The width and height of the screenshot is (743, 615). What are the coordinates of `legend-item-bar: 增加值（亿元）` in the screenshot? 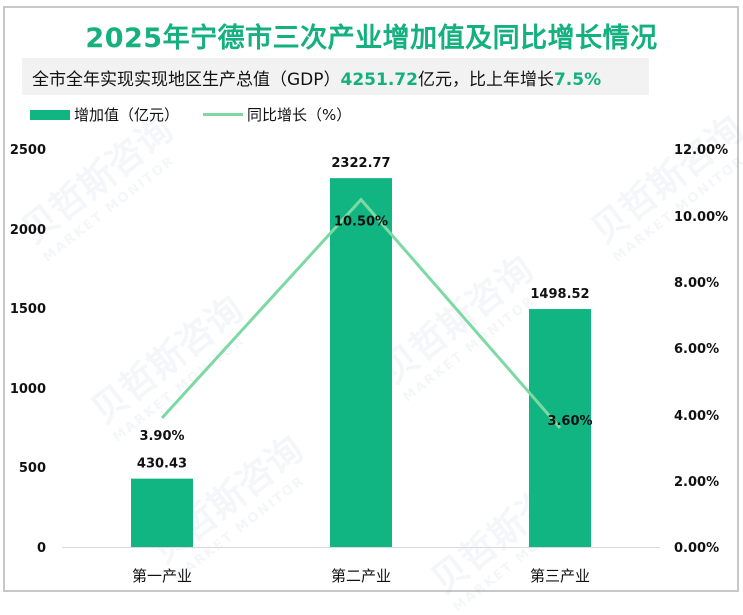 It's located at (104, 114).